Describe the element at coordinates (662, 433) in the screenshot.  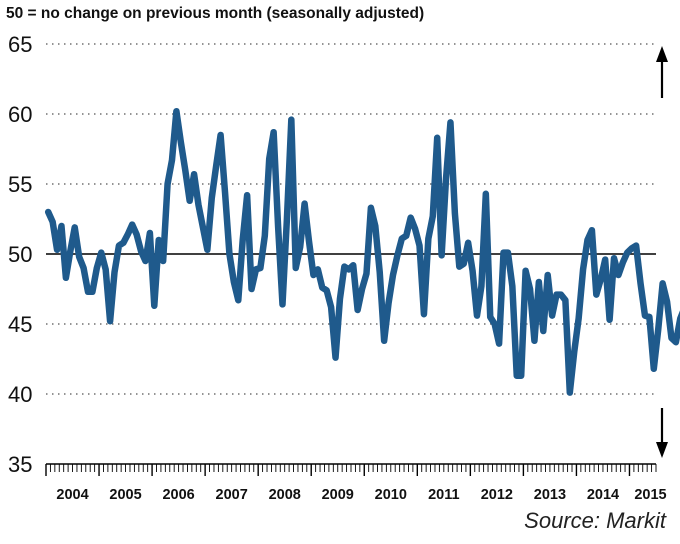
I see `down-arrow-icon` at that location.